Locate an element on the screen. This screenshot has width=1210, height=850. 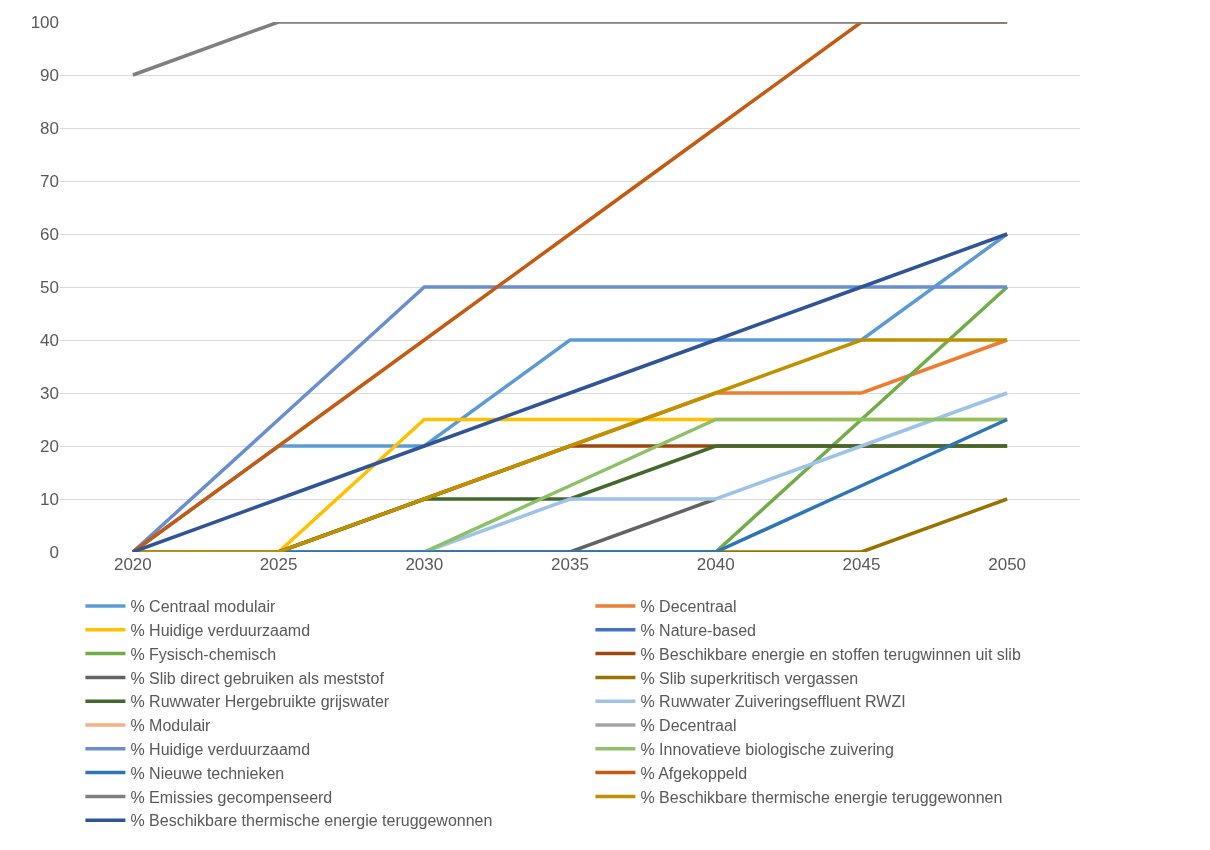
y-tick-label: 0 is located at coordinates (54, 552).